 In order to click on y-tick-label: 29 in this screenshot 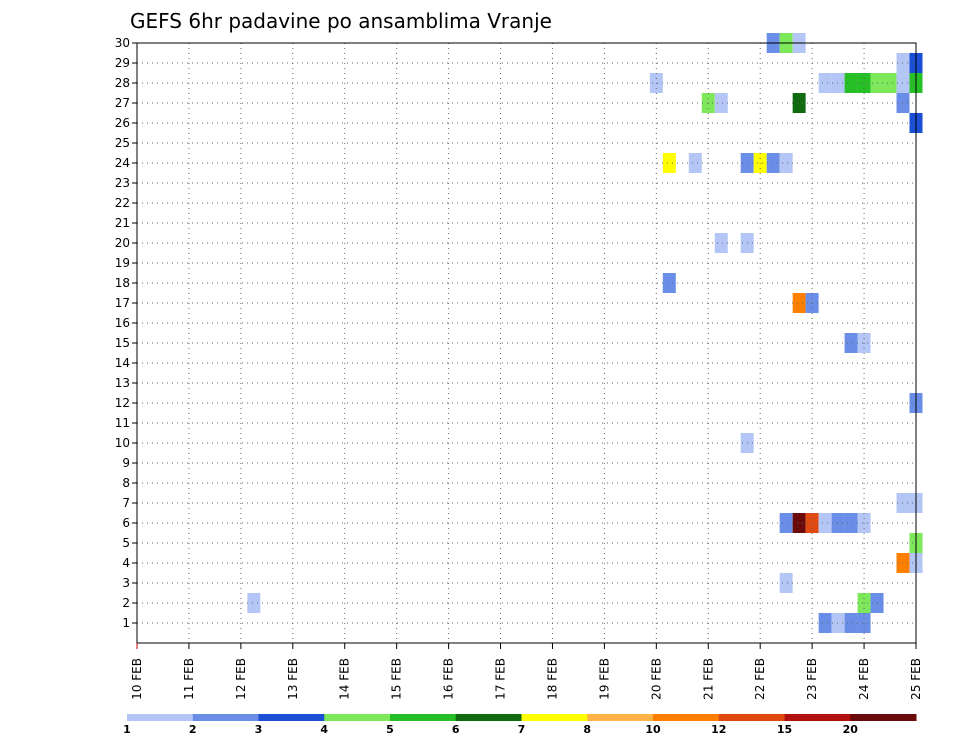, I will do `click(122, 63)`.